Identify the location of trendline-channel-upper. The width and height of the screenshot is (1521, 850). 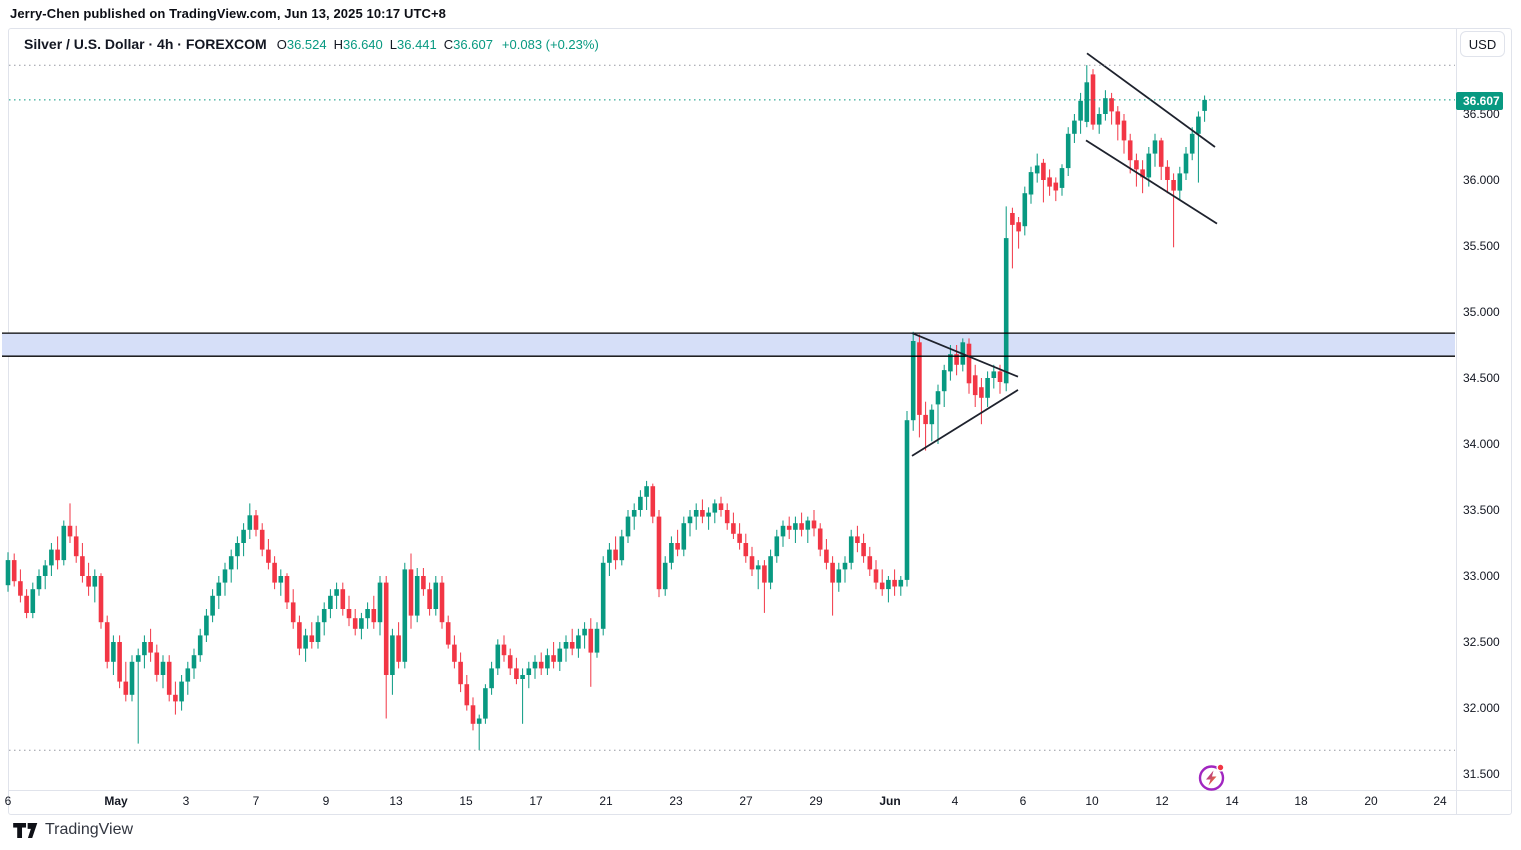
(1151, 100).